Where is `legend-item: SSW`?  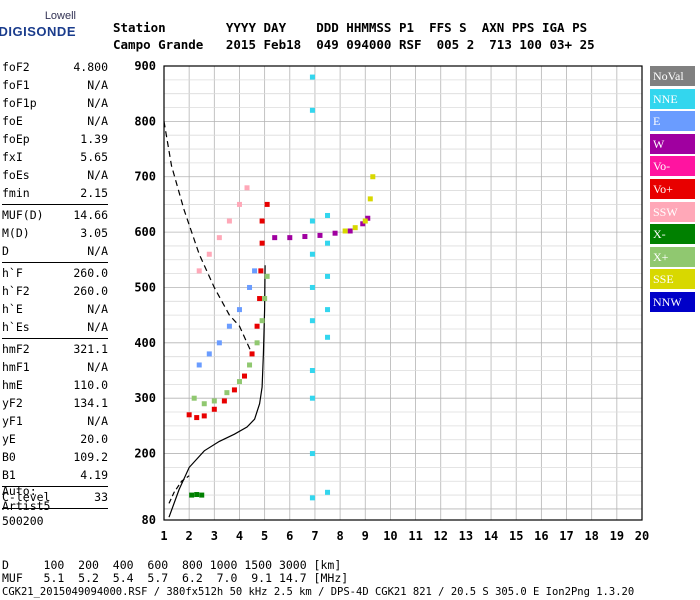 legend-item: SSW is located at coordinates (672, 211).